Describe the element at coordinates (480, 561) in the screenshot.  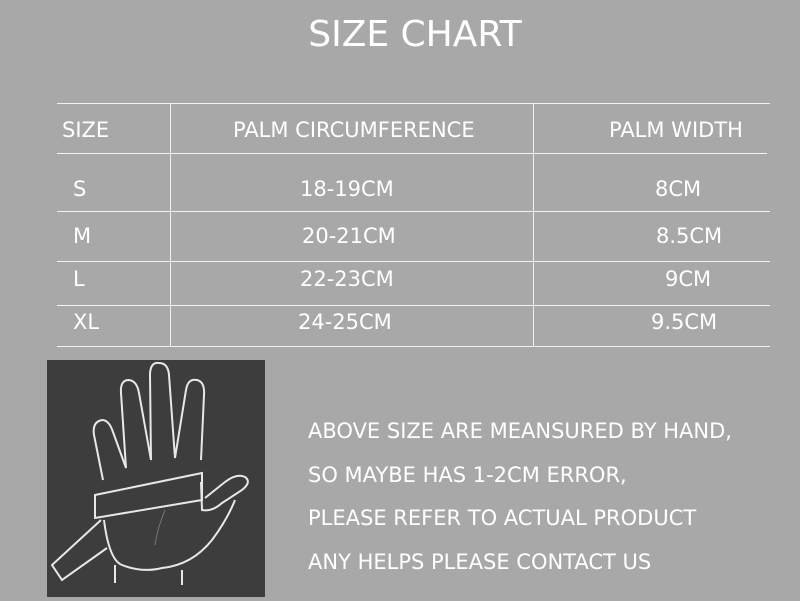
I see `note-line: ANY HELPS PLEASE CONTACT US` at that location.